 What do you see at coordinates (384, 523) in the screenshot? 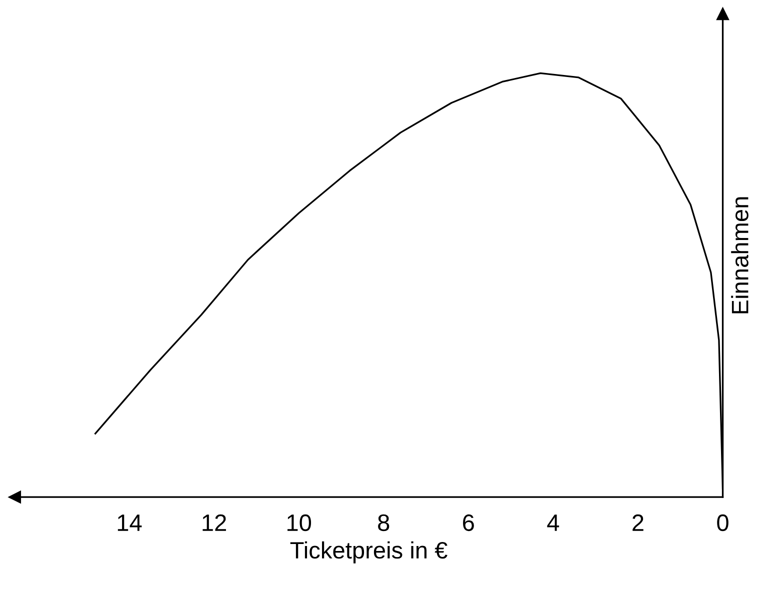
I see `x-tick-label: 8` at bounding box center [384, 523].